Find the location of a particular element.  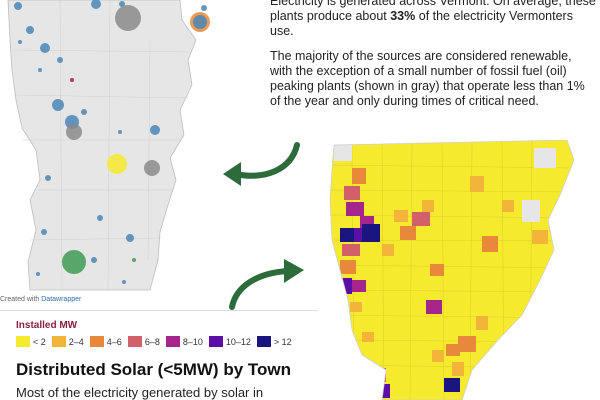

legend-label: 2–4 is located at coordinates (76, 341).